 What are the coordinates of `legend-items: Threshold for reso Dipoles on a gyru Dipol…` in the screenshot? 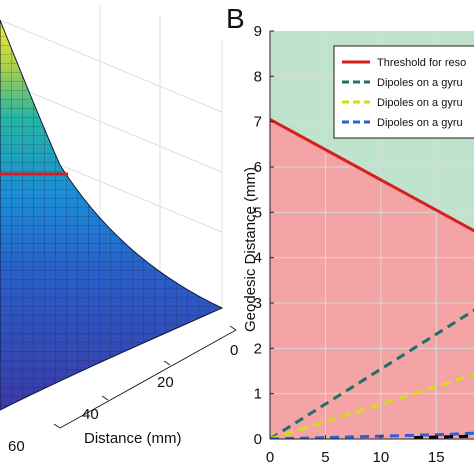 It's located at (404, 93).